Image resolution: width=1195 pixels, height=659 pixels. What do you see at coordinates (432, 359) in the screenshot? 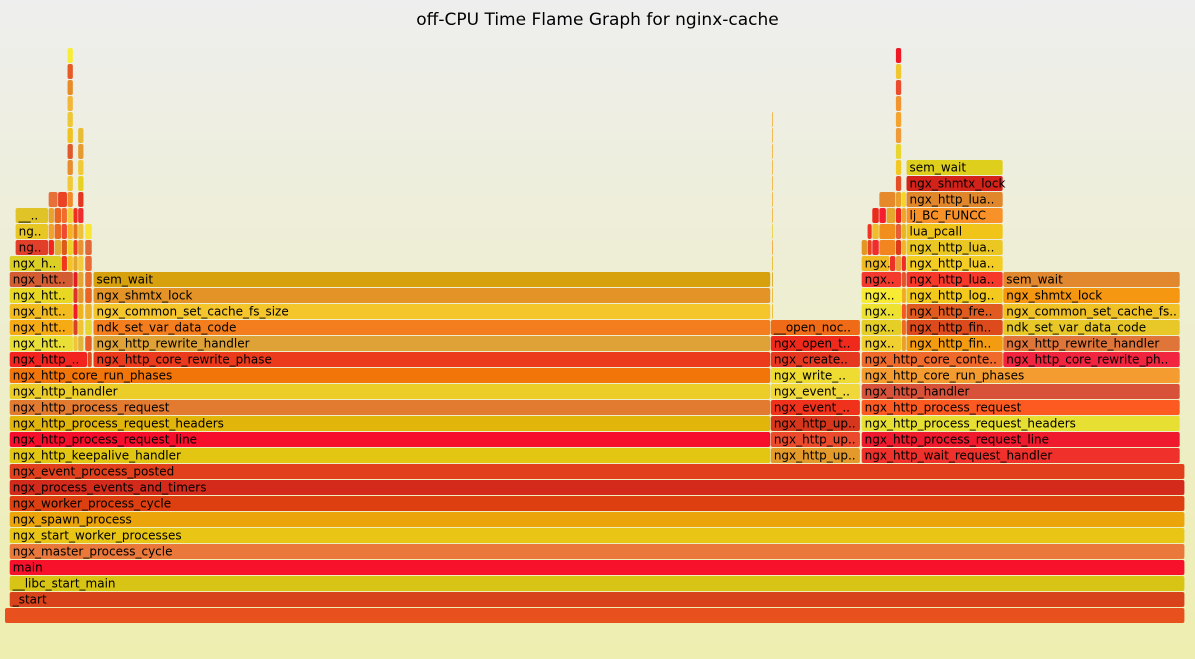
I see `frame: ngx_http_core_rewrite_phase` at bounding box center [432, 359].